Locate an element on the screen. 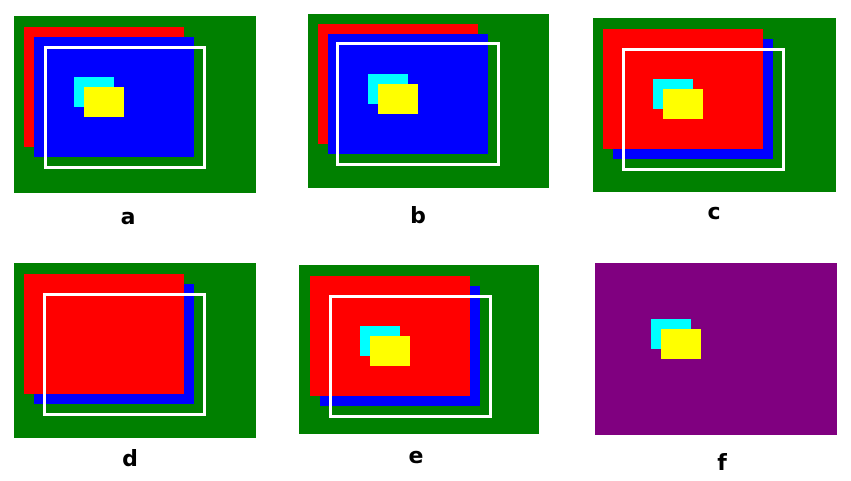 This screenshot has width=851, height=481. panel-e is located at coordinates (419, 349).